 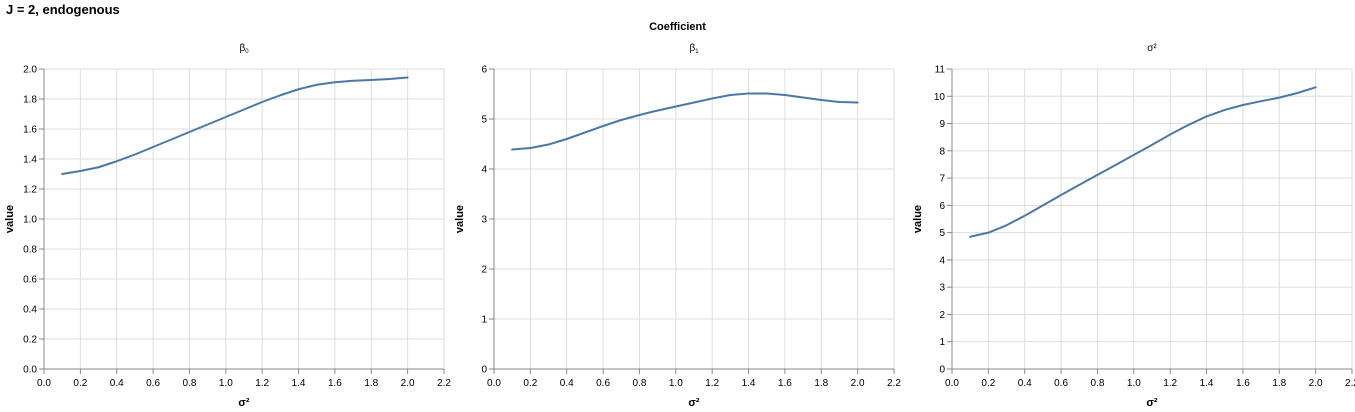 I want to click on facet-label-subscript: 1, so click(x=697, y=52).